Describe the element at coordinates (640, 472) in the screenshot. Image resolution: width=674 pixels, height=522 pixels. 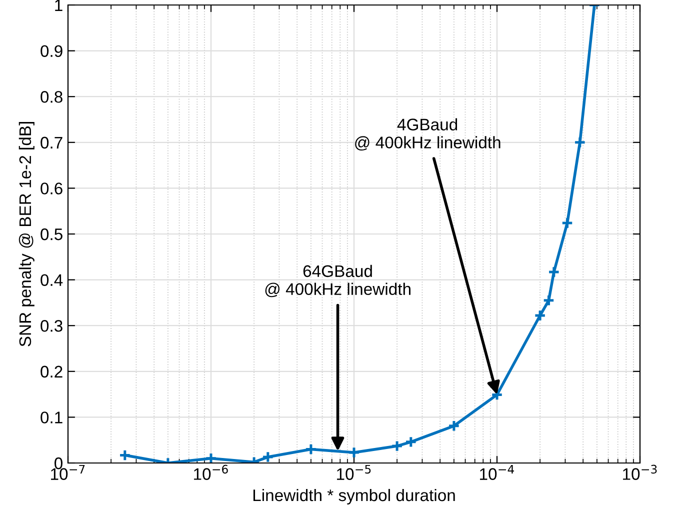
I see `x-tick-label: 10$^{−3}$` at that location.